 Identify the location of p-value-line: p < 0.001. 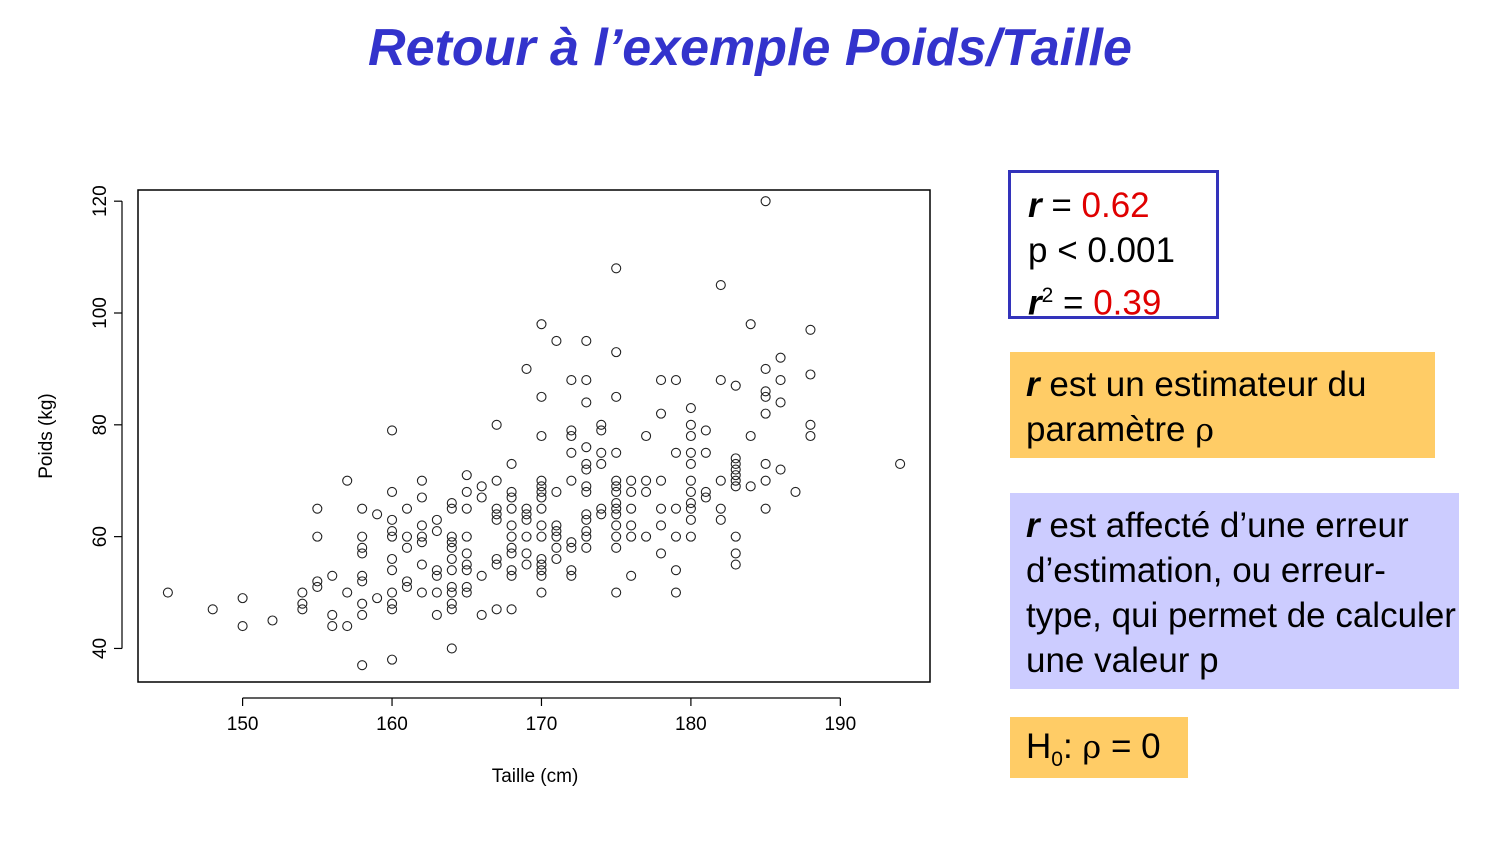
(1101, 250).